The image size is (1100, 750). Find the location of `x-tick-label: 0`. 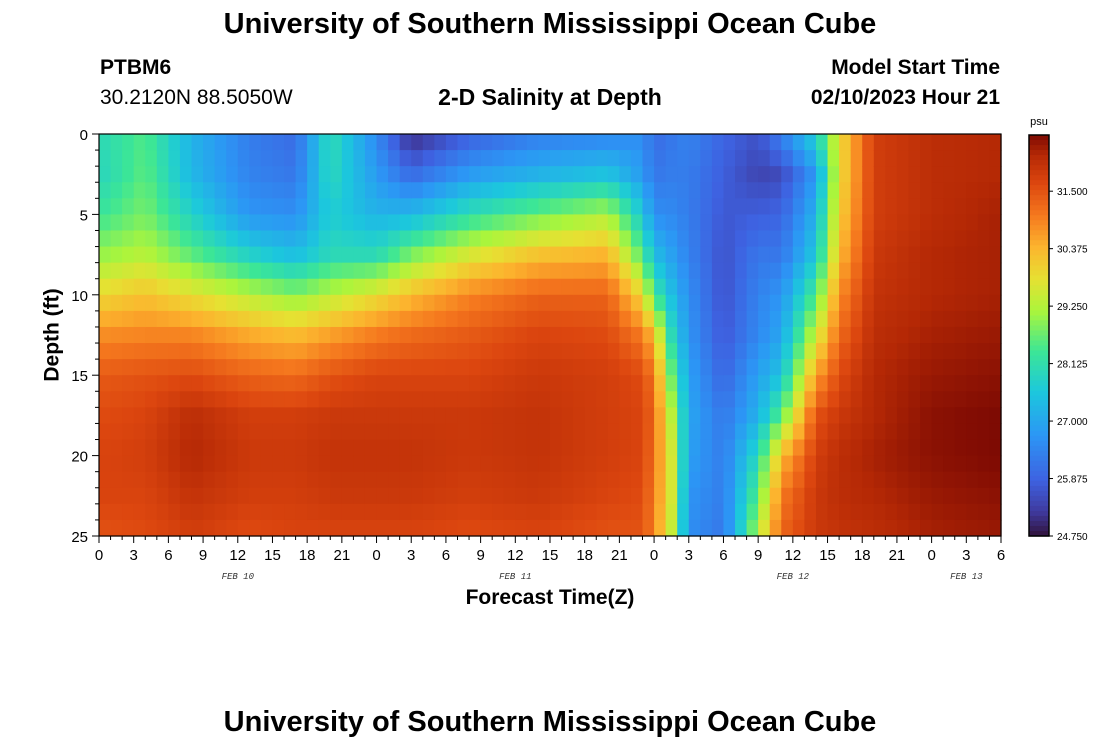

x-tick-label: 0 is located at coordinates (654, 555).